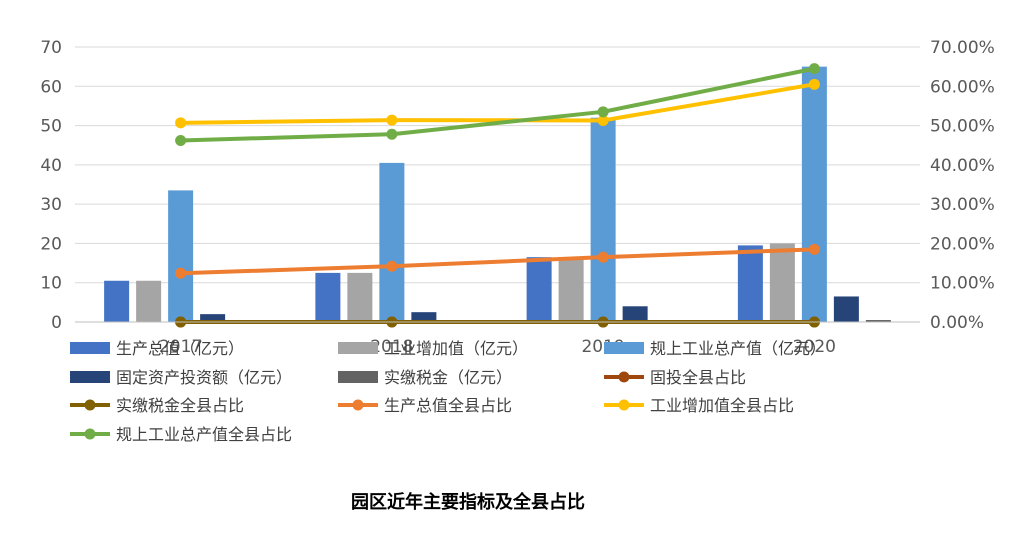 This screenshot has width=1023, height=550. What do you see at coordinates (738, 348) in the screenshot?
I see `legend-label: 规上工业总产值（亿元）` at bounding box center [738, 348].